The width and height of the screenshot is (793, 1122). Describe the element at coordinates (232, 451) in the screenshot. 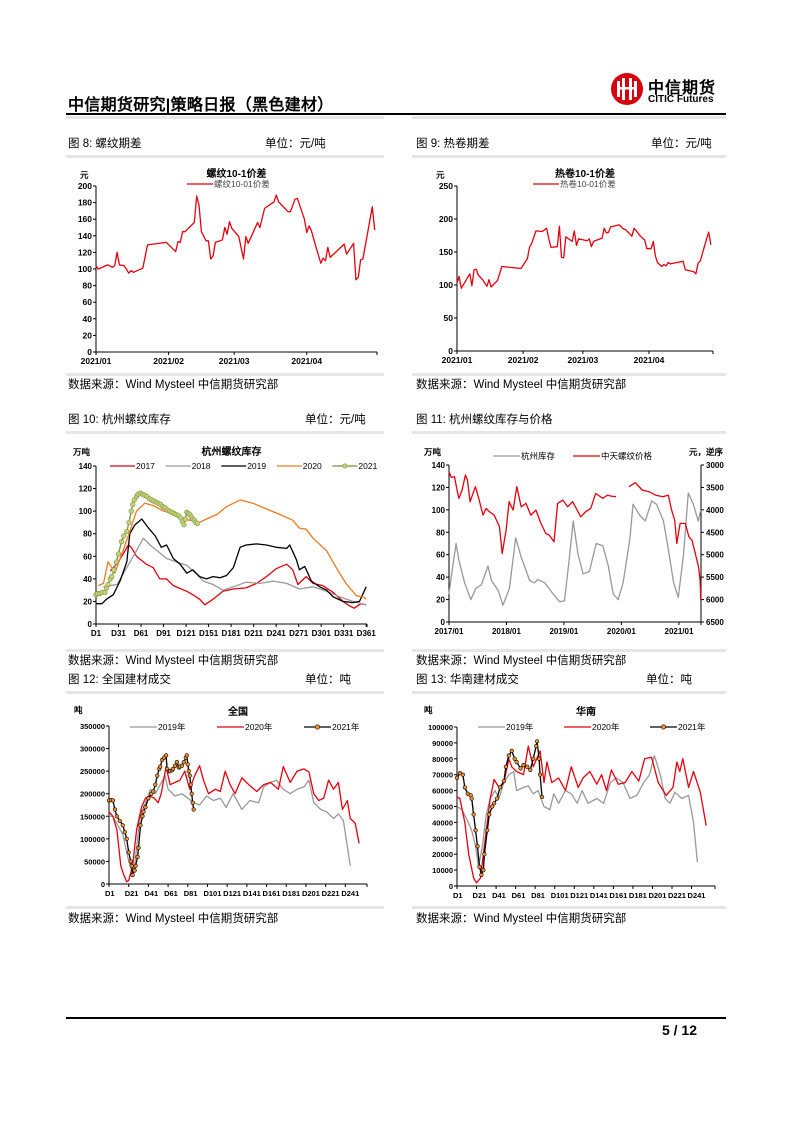

I see `chart-title: 杭州螺纹库存` at that location.